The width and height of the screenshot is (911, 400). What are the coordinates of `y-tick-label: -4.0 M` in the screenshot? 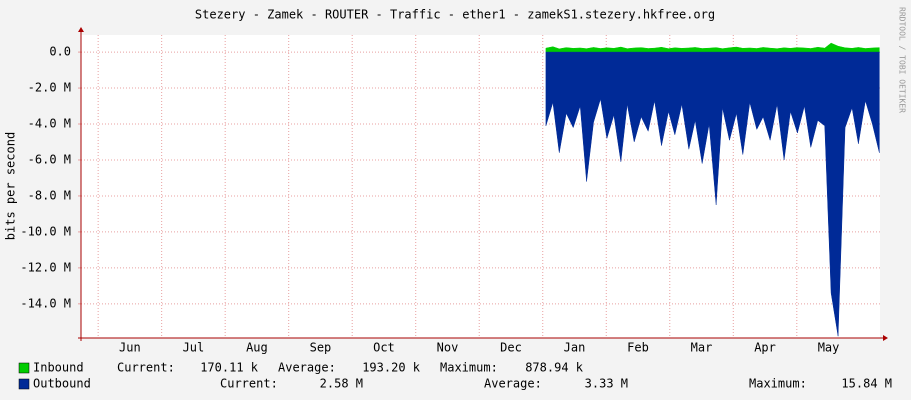 It's located at (49, 124).